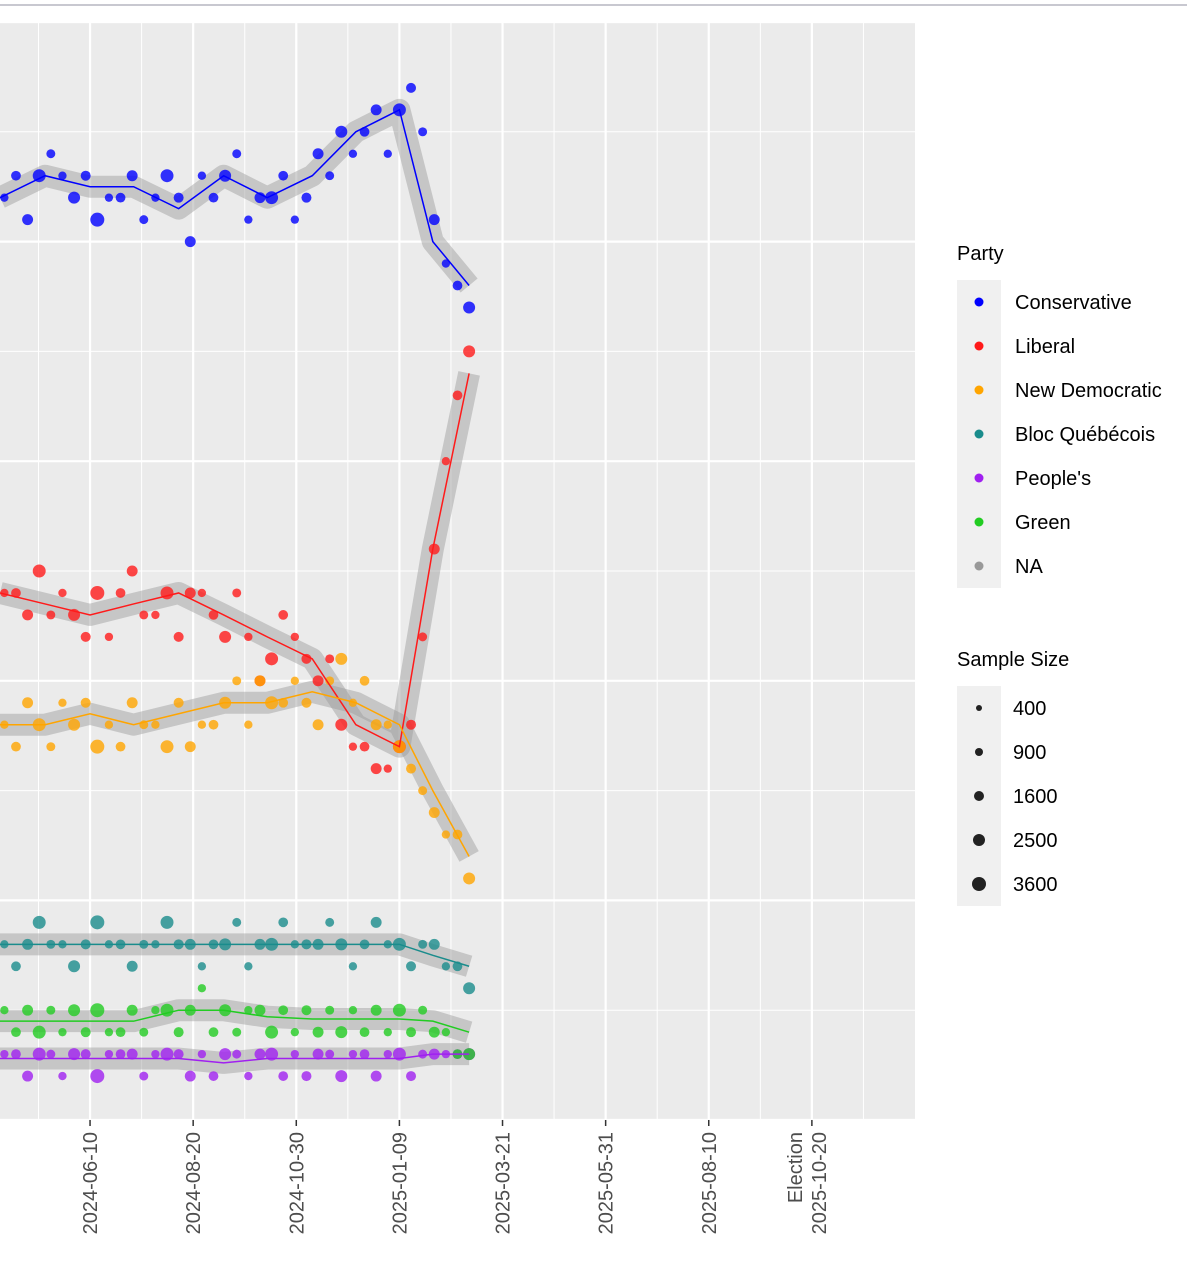  What do you see at coordinates (91, 1183) in the screenshot?
I see `x-tick-label: 2024-06-10` at bounding box center [91, 1183].